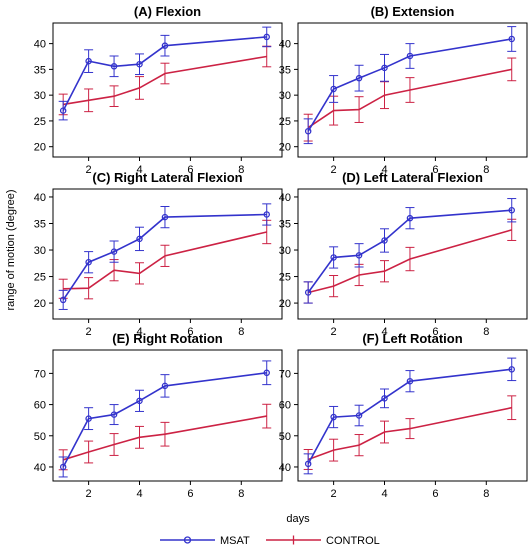 This screenshot has width=531, height=550. I want to click on panel-e-right-rotation-ytick-label: 50, so click(40, 437).